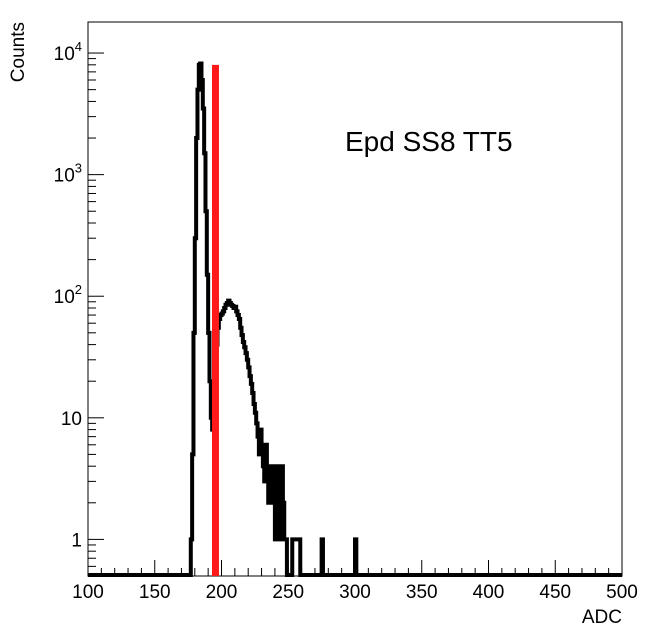 This screenshot has height=635, width=664. I want to click on x-tick-label: 200, so click(222, 592).